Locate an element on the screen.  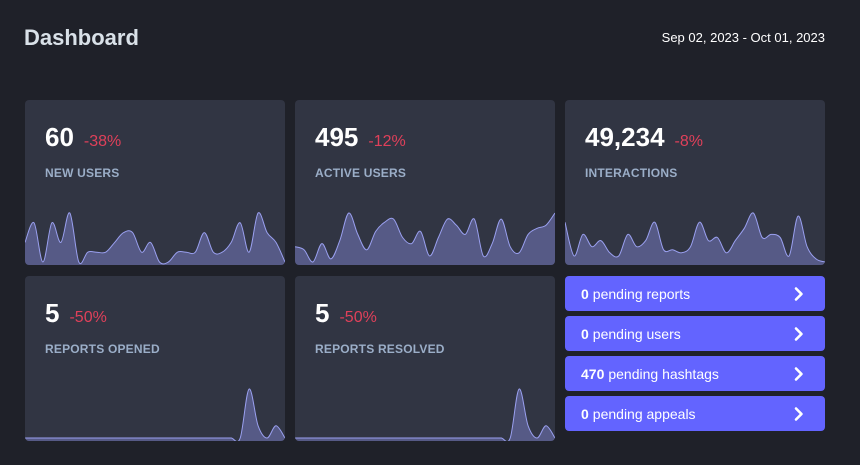
pending-hashtags-button: 470 pending hashtags is located at coordinates (695, 373).